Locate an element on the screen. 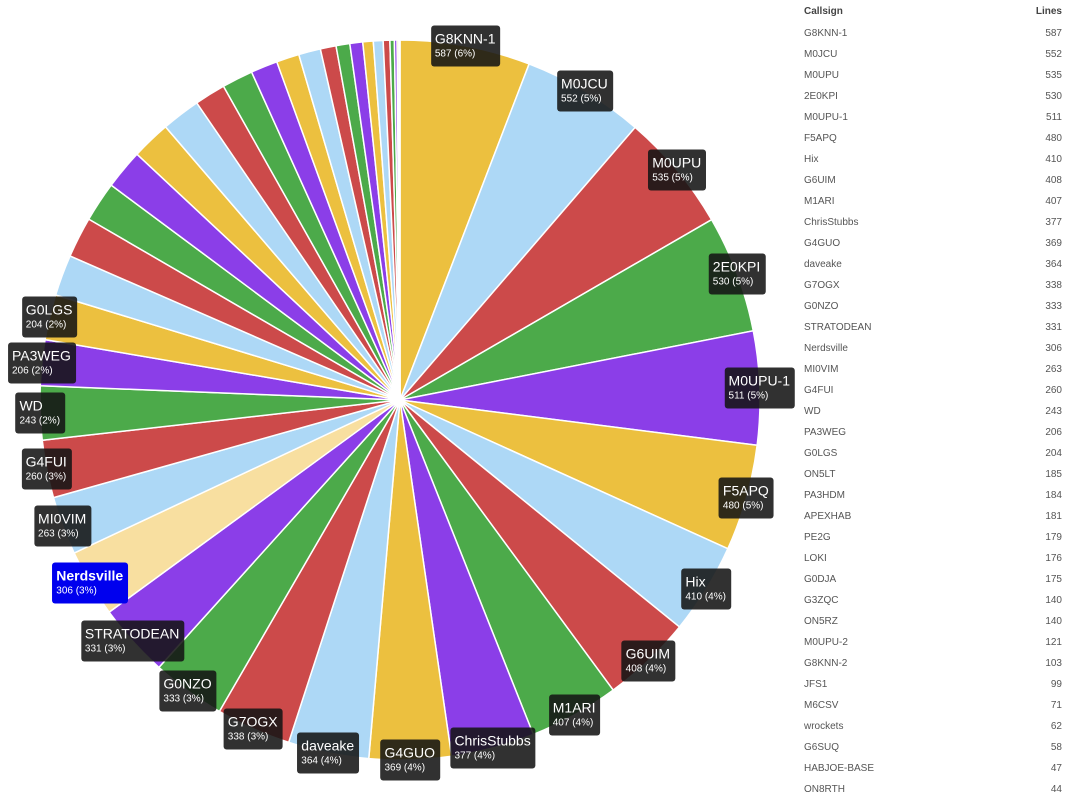 The width and height of the screenshot is (1084, 806). table-row: G6SUQ 58 is located at coordinates (933, 747).